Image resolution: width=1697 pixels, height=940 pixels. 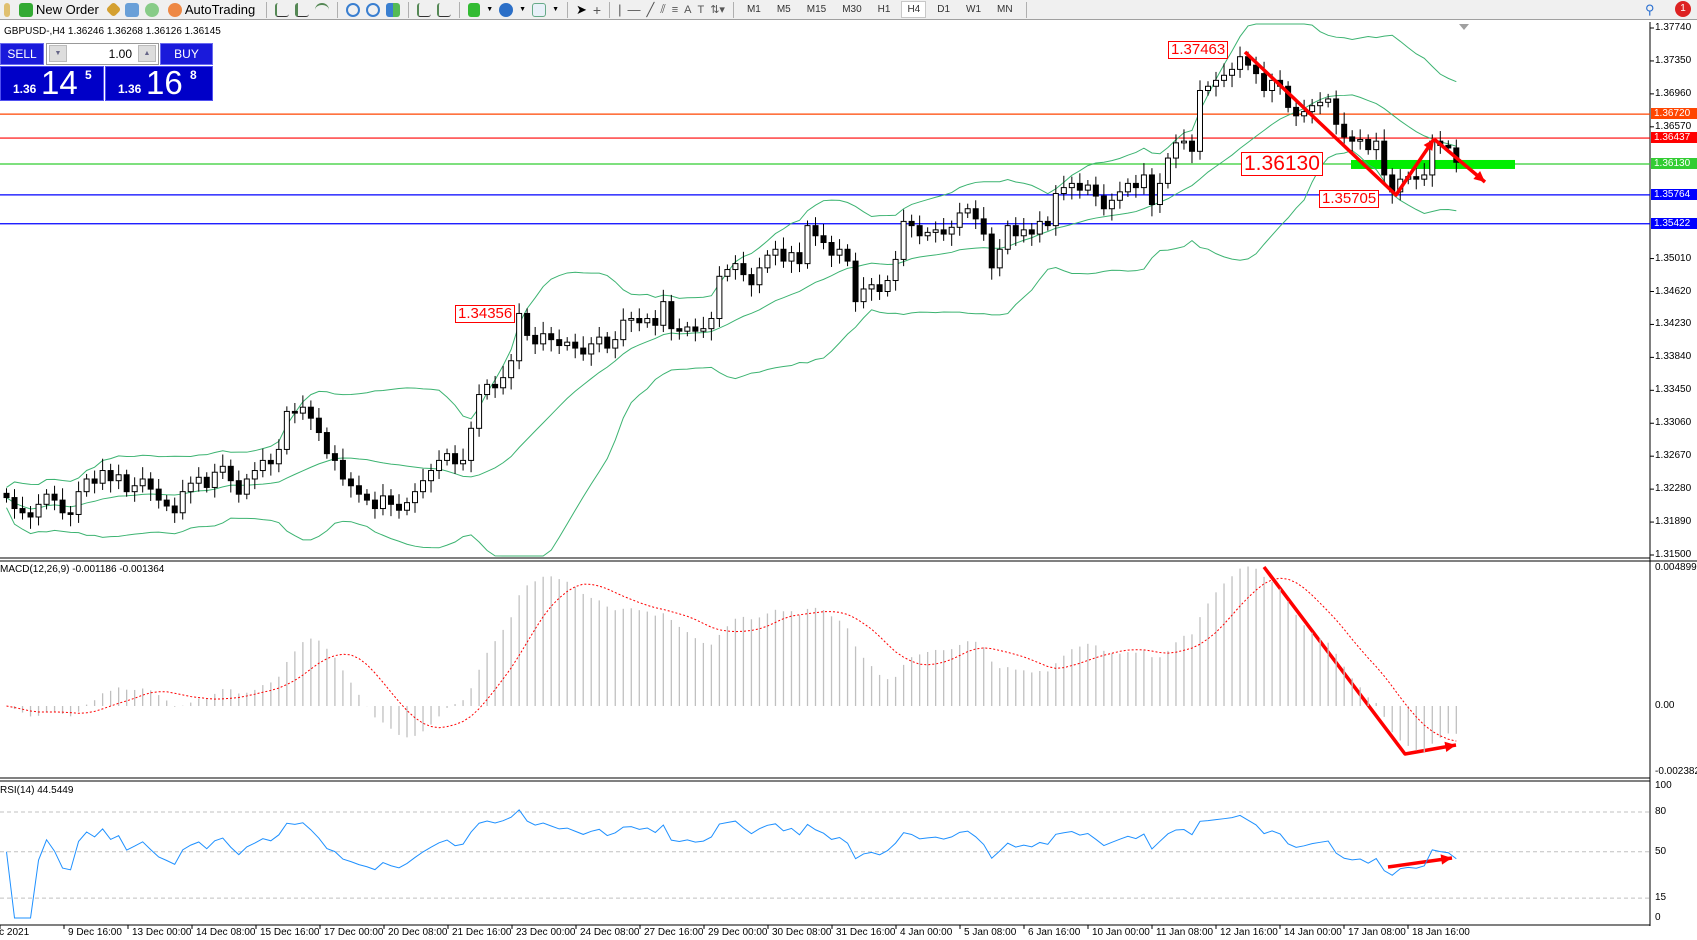 I want to click on autotrading-button: AutoTrading, so click(x=211, y=10).